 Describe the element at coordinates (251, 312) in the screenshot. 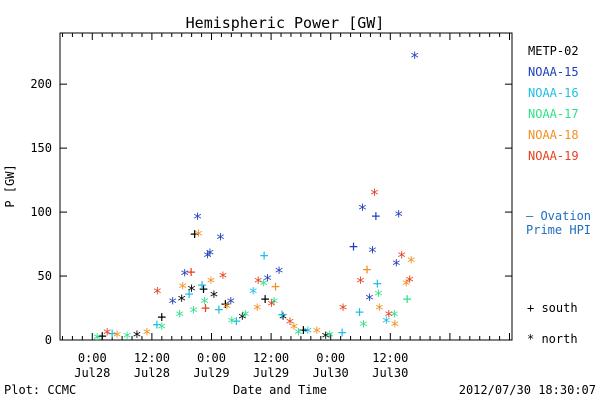

I see `series-noaa-17: * * ** * ** **** ****+` at that location.